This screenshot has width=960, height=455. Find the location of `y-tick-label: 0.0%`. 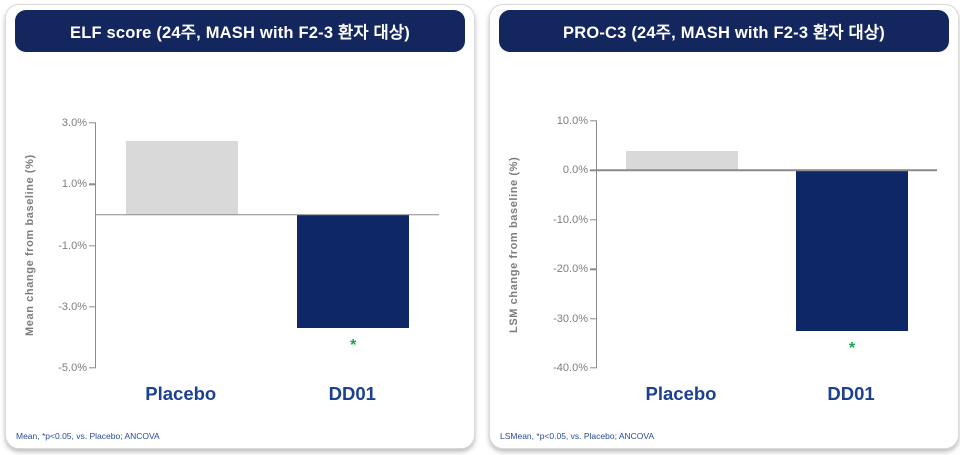

y-tick-label: 0.0% is located at coordinates (575, 170).